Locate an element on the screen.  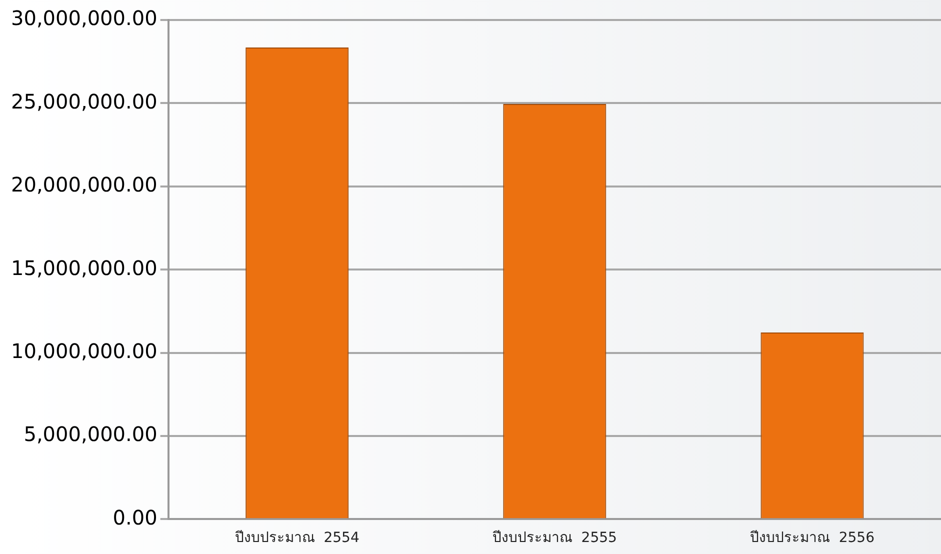
y-tick-label: 30,000,000.00 is located at coordinates (84, 18).